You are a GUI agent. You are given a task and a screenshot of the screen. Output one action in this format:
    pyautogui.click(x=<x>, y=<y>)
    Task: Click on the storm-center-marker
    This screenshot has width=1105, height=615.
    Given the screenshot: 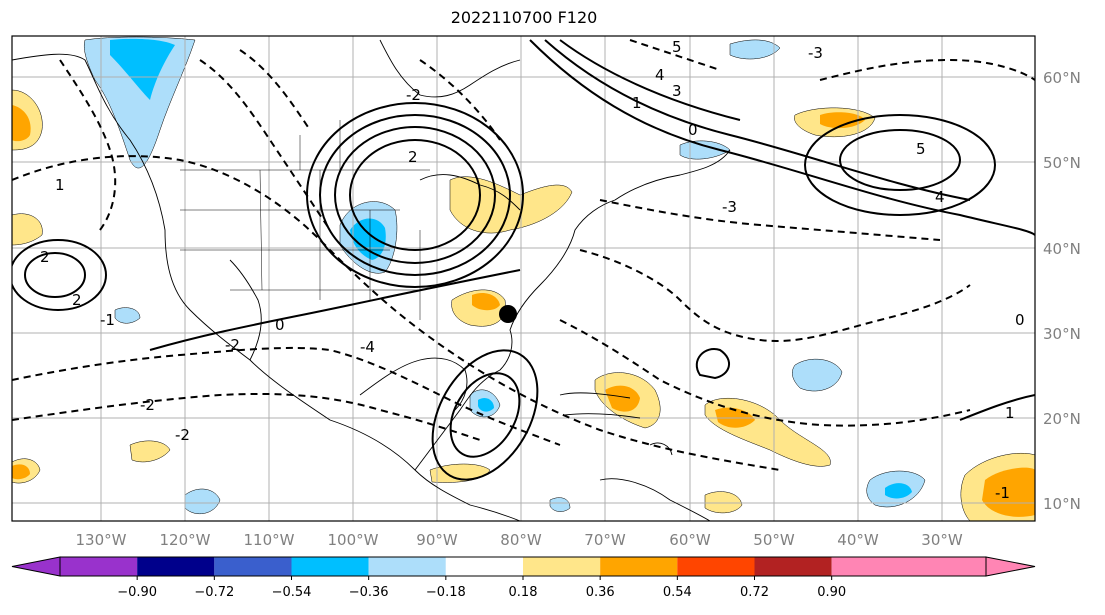 What is the action you would take?
    pyautogui.click(x=508, y=314)
    